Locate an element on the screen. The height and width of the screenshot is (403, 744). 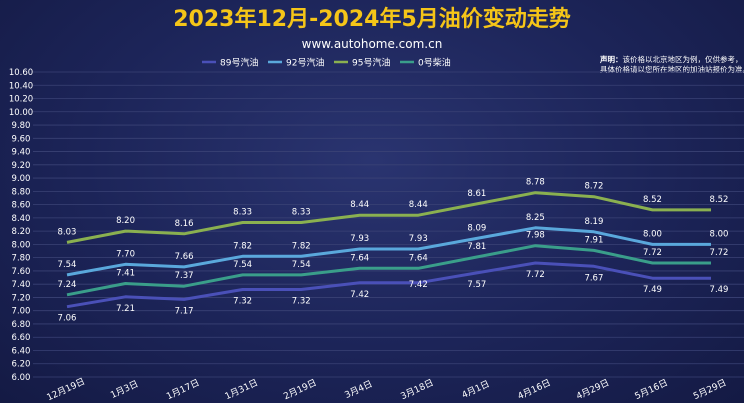
y-tick-label: 6.40 is located at coordinates (21, 351).